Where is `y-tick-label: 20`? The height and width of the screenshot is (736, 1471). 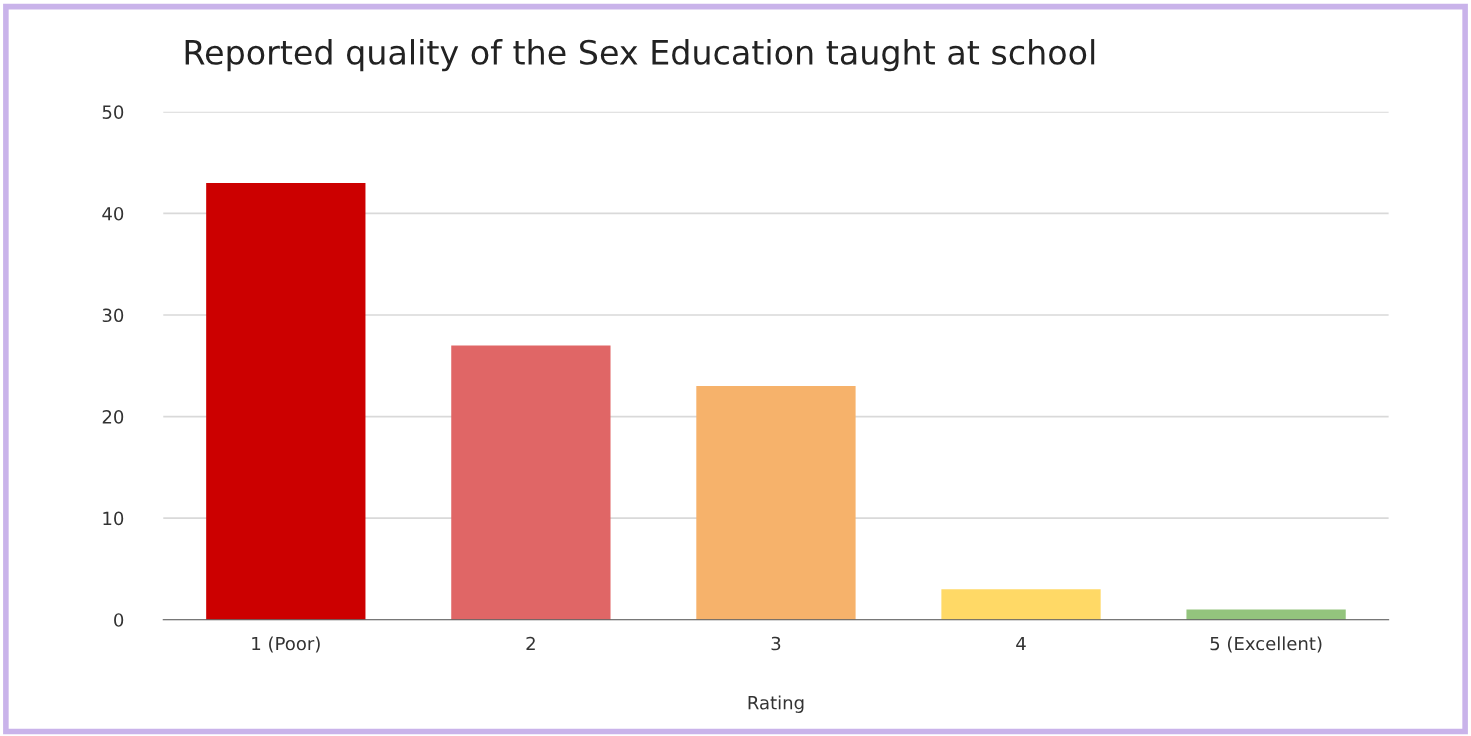 y-tick-label: 20 is located at coordinates (113, 417).